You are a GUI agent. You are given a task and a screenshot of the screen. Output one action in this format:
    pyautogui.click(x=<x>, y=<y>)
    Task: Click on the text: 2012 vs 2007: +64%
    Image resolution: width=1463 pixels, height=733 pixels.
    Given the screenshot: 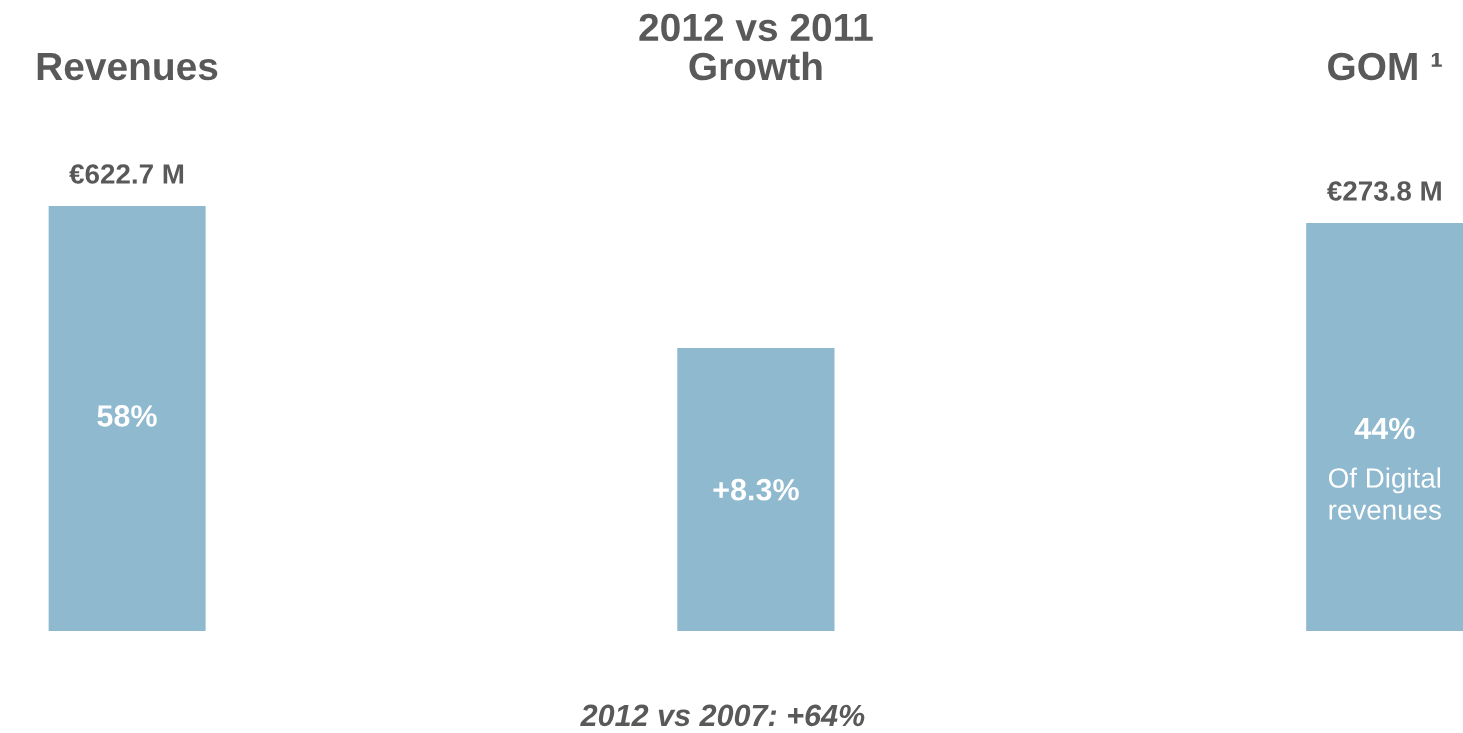 What is the action you would take?
    pyautogui.click(x=722, y=715)
    